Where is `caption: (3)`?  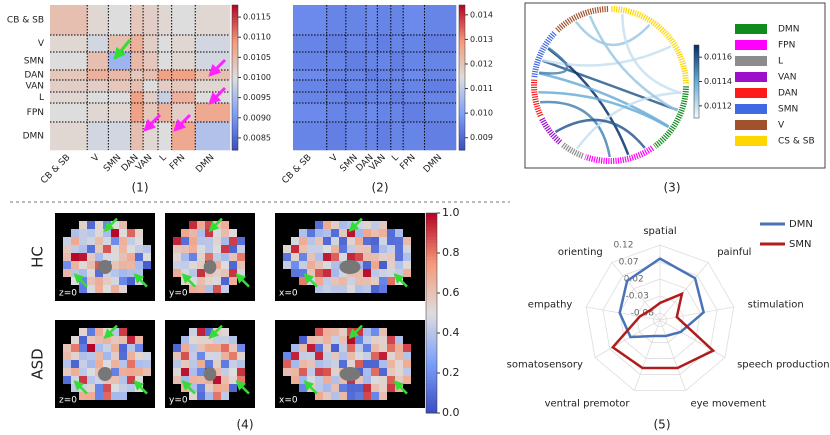 caption: (3) is located at coordinates (672, 188).